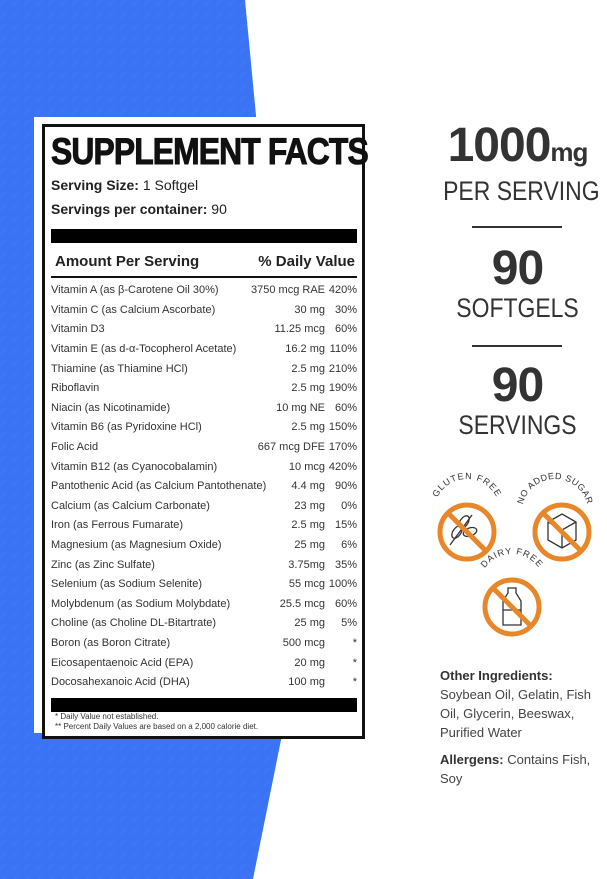 This screenshot has height=879, width=607. I want to click on nutrient-name: Zinc (as Zinc Sulfate), so click(103, 564).